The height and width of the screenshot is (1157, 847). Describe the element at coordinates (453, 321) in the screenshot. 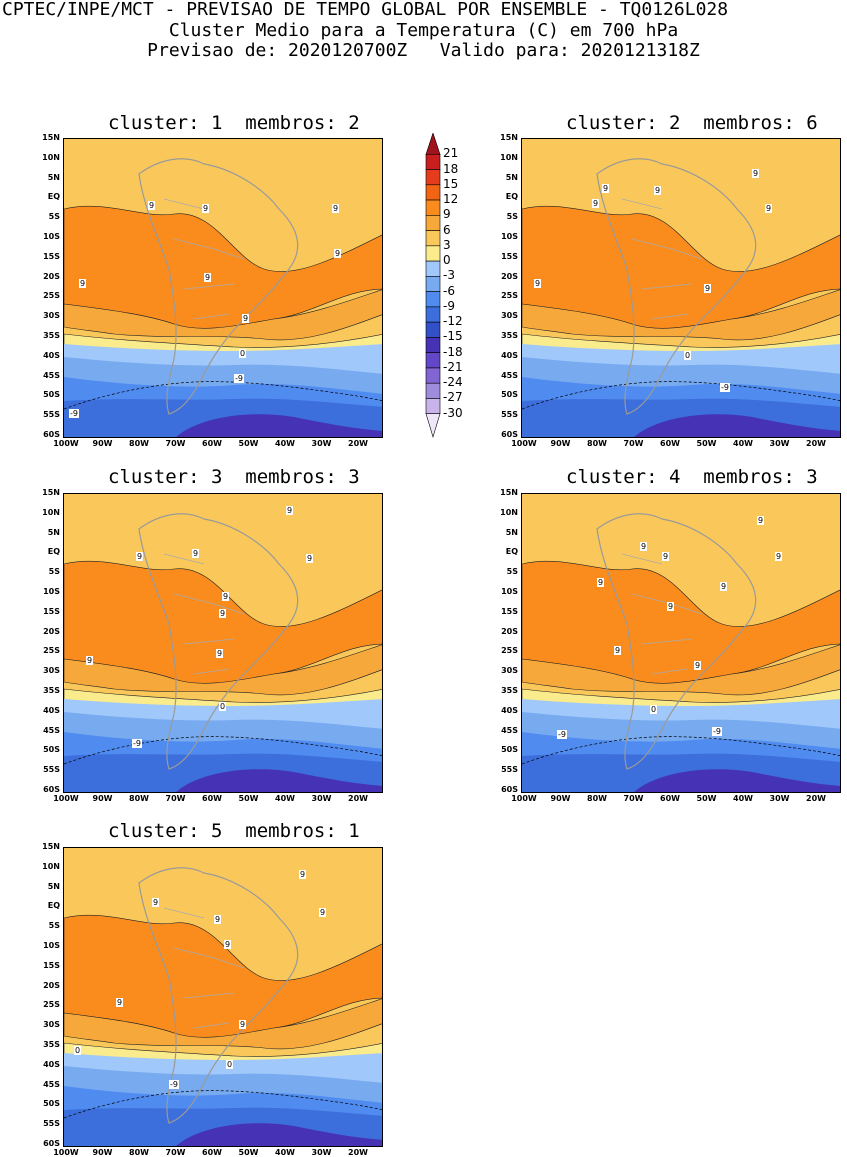

I see `colorbar-label: -12` at that location.